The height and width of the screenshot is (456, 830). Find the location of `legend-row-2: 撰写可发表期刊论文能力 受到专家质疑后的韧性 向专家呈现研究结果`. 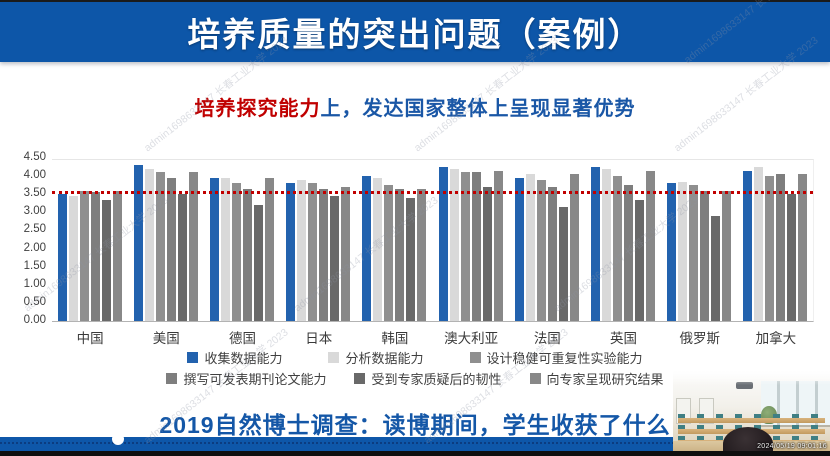

legend-row-2: 撰写可发表期刊论文能力 受到专家质疑后的韧性 向专家呈现研究结果 is located at coordinates (415, 378).